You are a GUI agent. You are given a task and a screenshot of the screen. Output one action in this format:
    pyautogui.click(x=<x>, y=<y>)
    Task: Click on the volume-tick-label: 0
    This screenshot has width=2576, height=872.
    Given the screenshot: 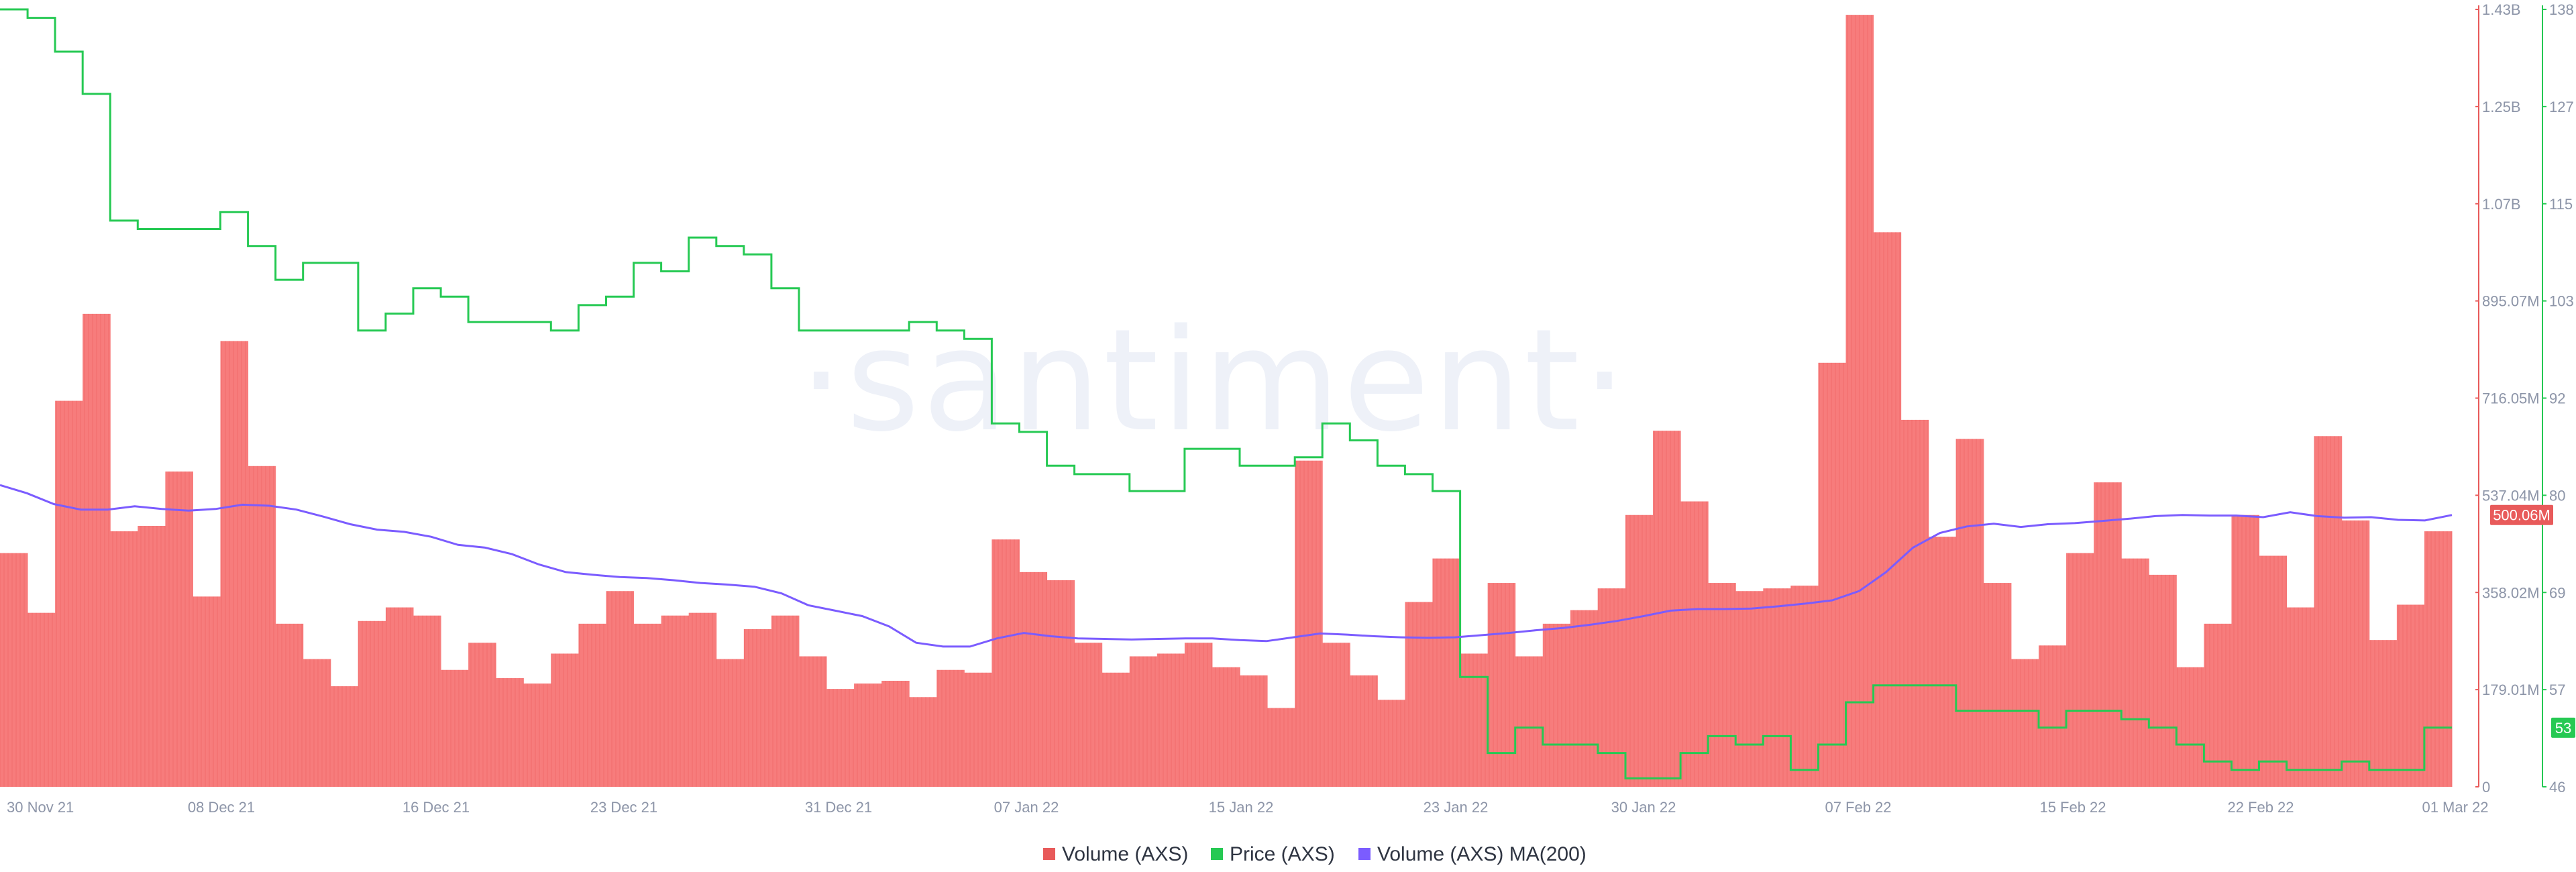 What is the action you would take?
    pyautogui.click(x=2486, y=788)
    